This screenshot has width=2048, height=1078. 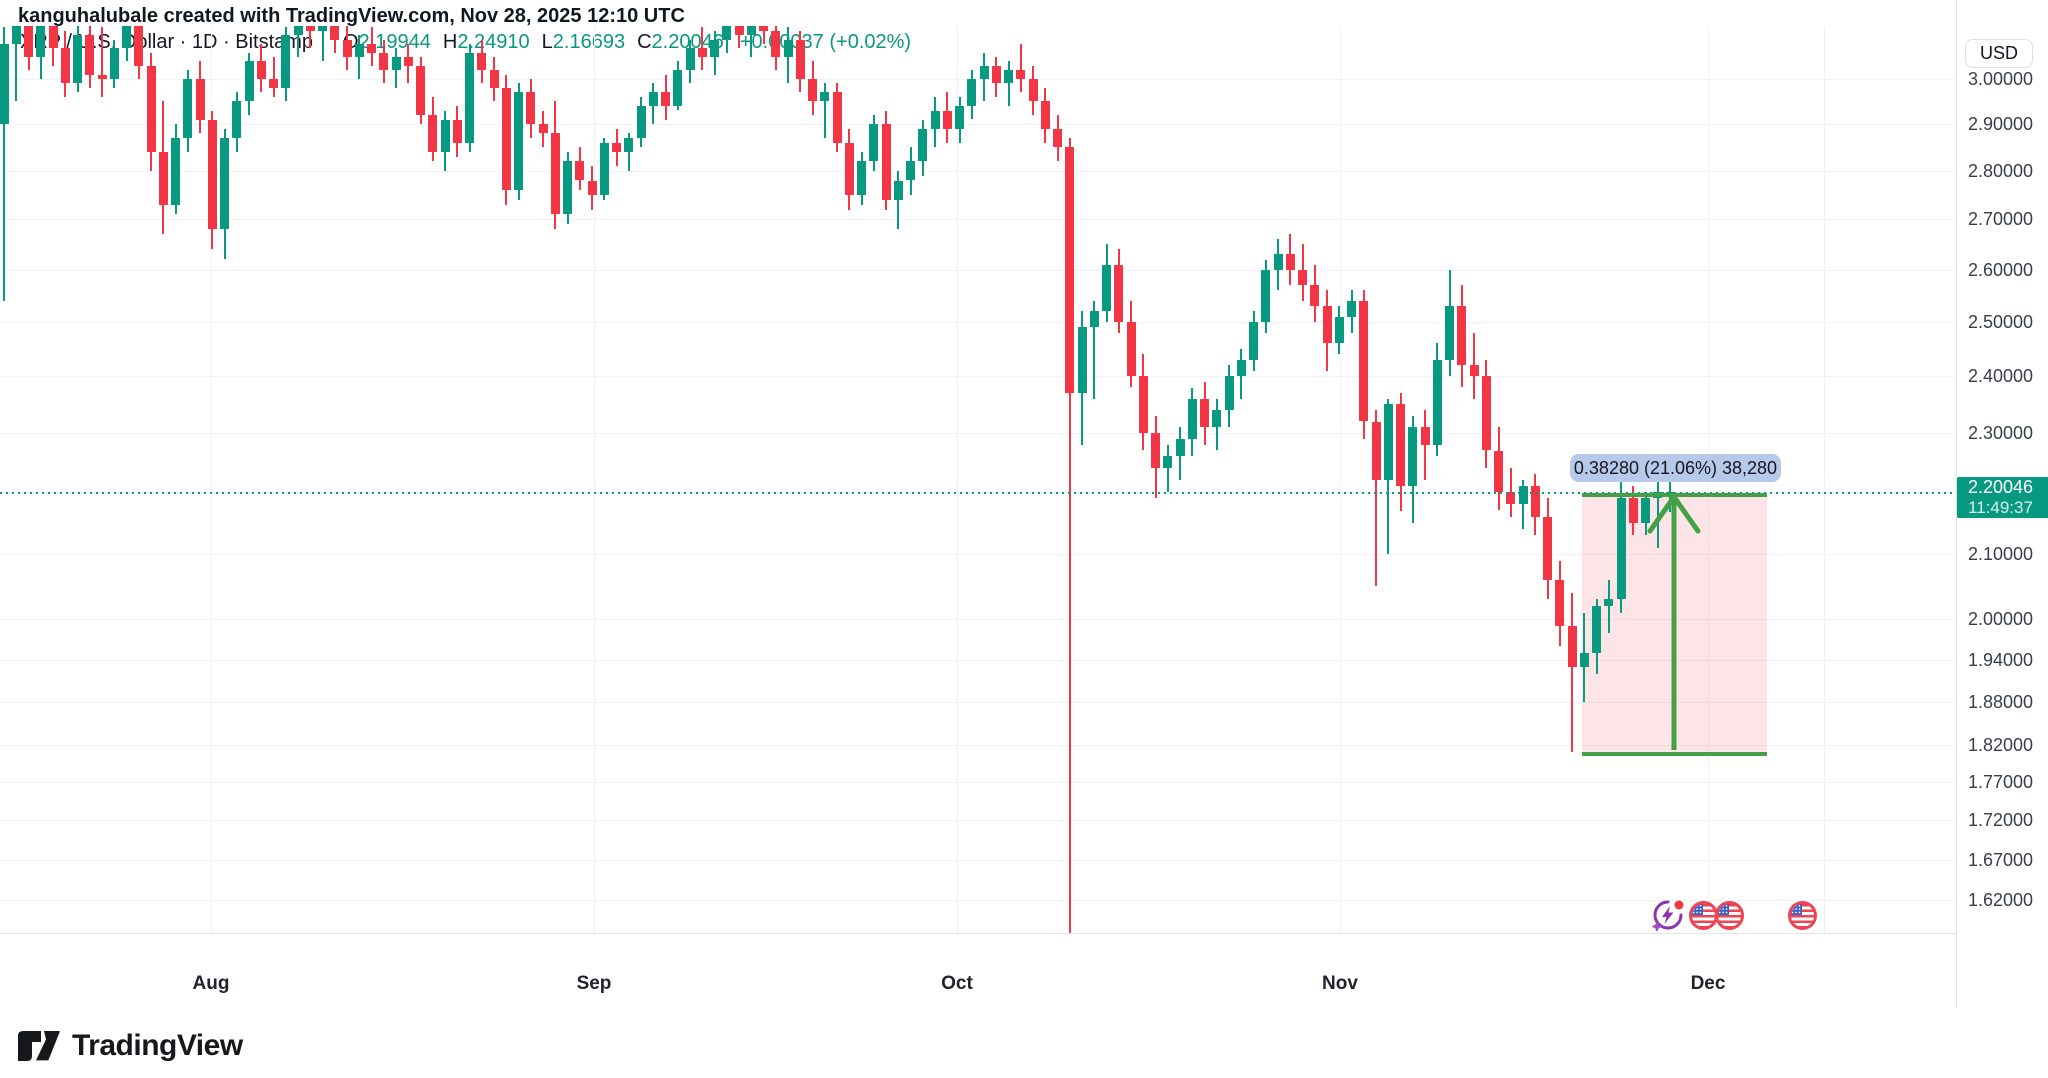 What do you see at coordinates (1674, 754) in the screenshot?
I see `price-range-bottom-line` at bounding box center [1674, 754].